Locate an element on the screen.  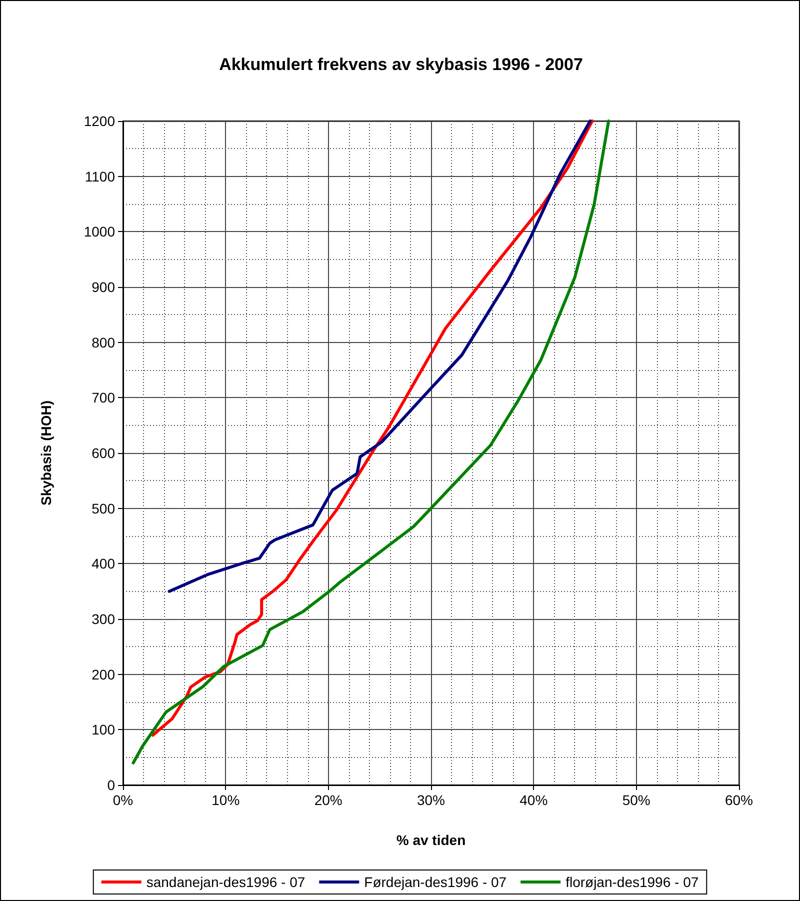
x-tick-label: 60% is located at coordinates (739, 800).